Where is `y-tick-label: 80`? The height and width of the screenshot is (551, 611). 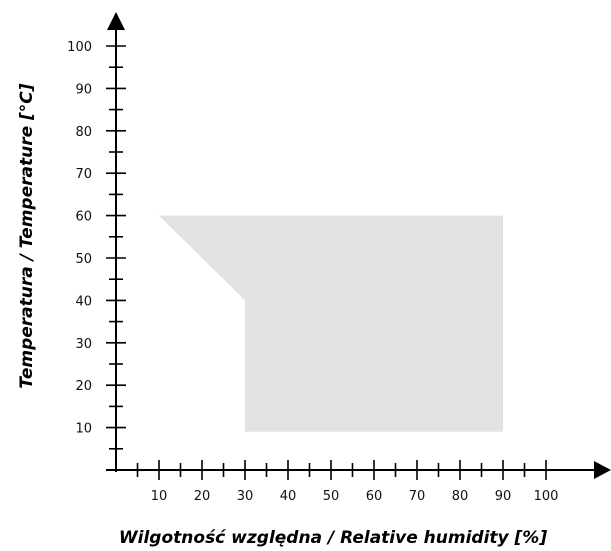 y-tick-label: 80 is located at coordinates (83, 132).